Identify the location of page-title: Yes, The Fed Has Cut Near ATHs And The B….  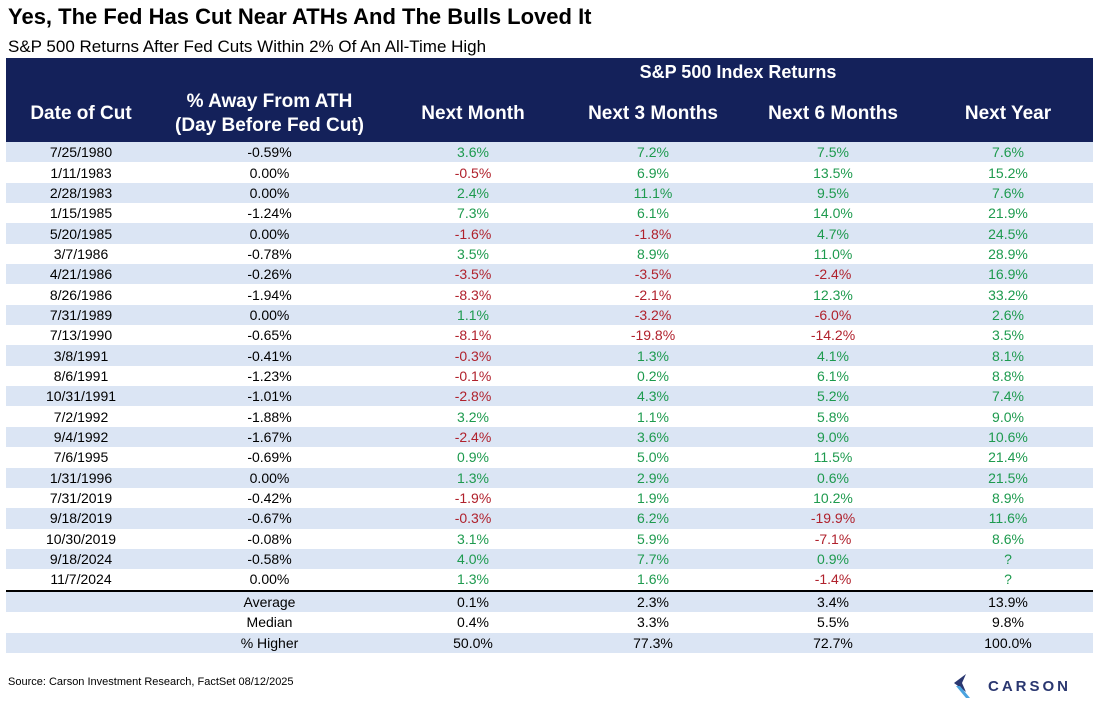
(300, 16).